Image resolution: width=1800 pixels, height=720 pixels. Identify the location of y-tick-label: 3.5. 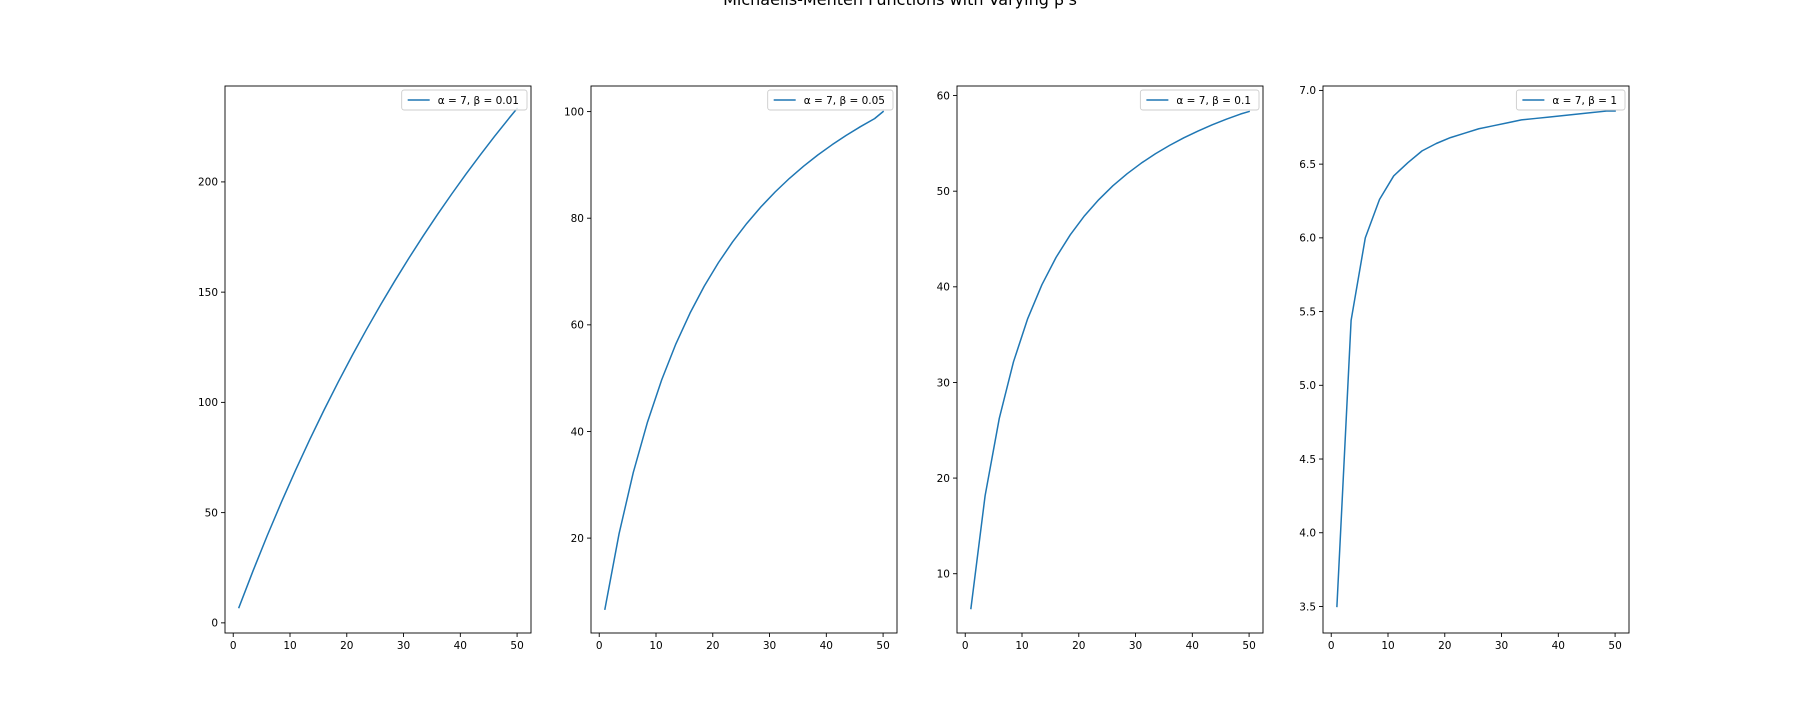
(1307, 607).